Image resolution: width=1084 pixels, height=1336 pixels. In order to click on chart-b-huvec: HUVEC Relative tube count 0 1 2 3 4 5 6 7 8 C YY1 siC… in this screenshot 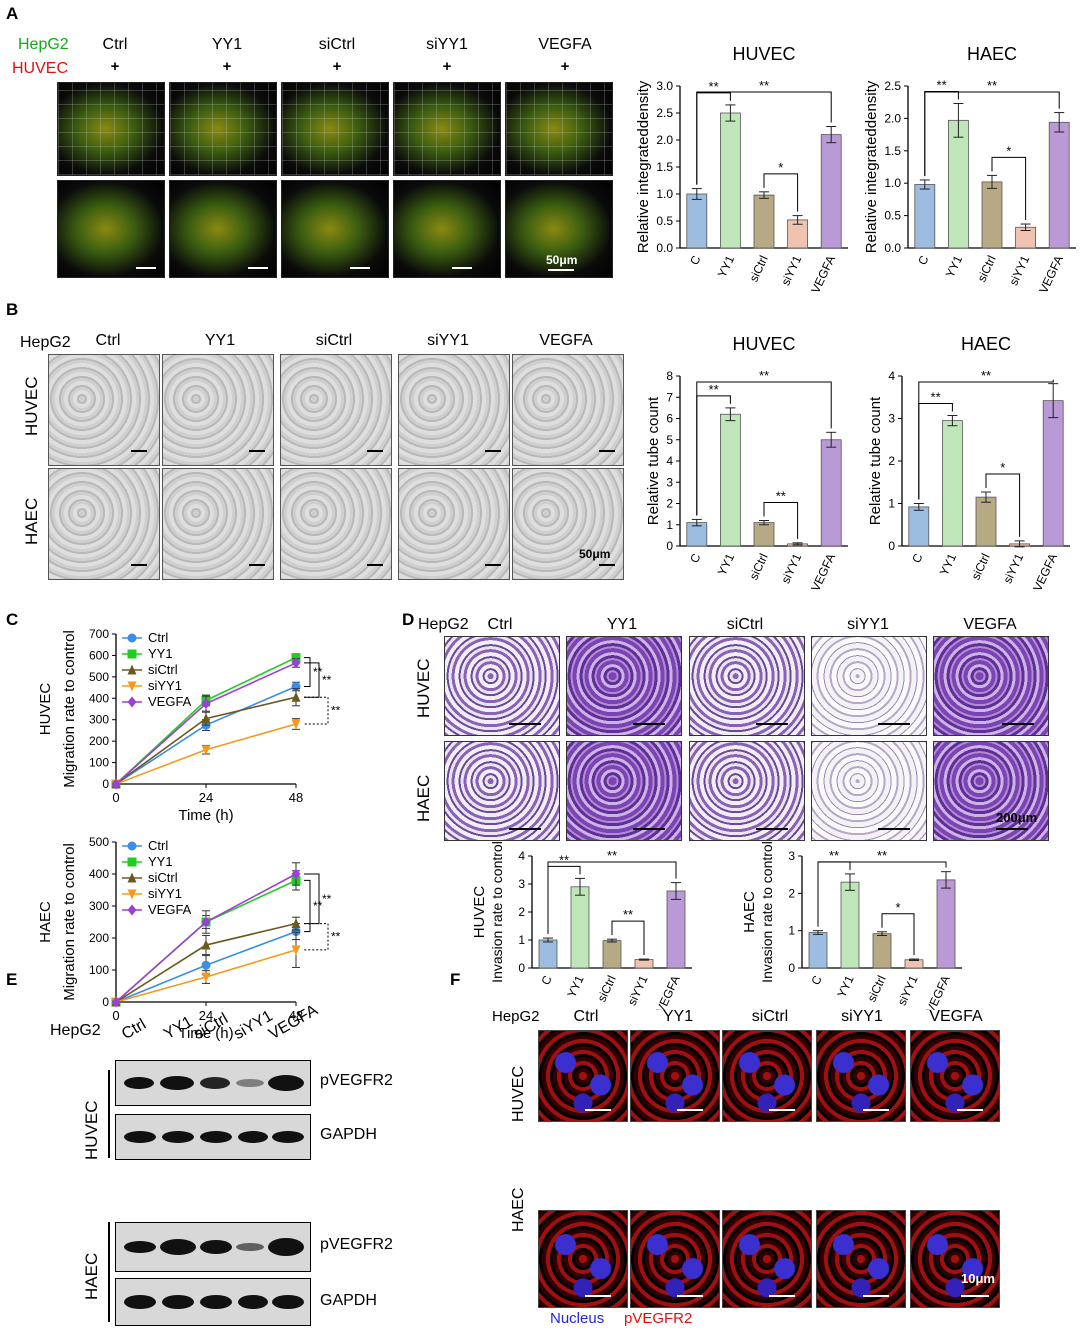, I will do `click(746, 464)`.